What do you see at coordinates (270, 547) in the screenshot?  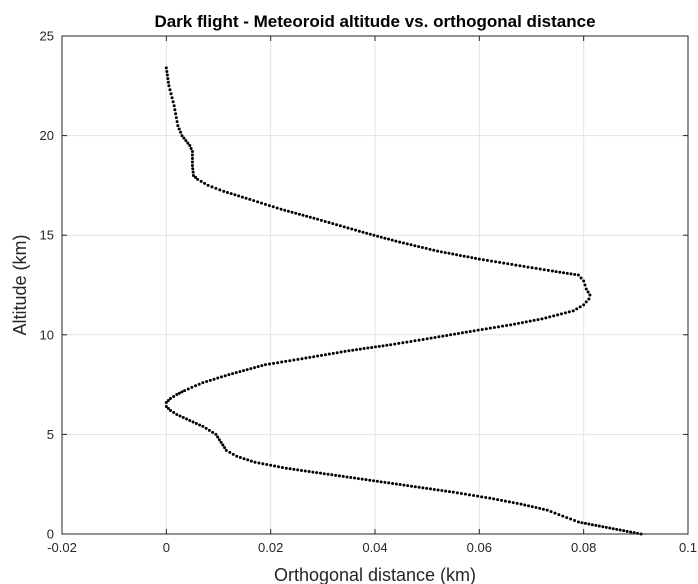 I see `x-tick-label: 0.02` at bounding box center [270, 547].